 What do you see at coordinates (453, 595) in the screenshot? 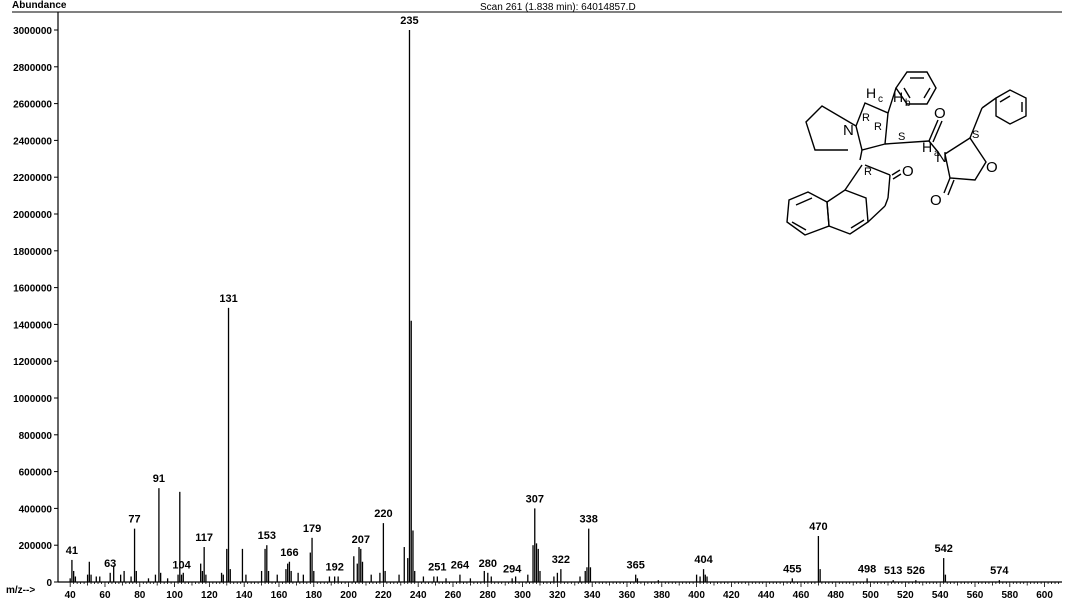
I see `x-tick-label: 260` at bounding box center [453, 595].